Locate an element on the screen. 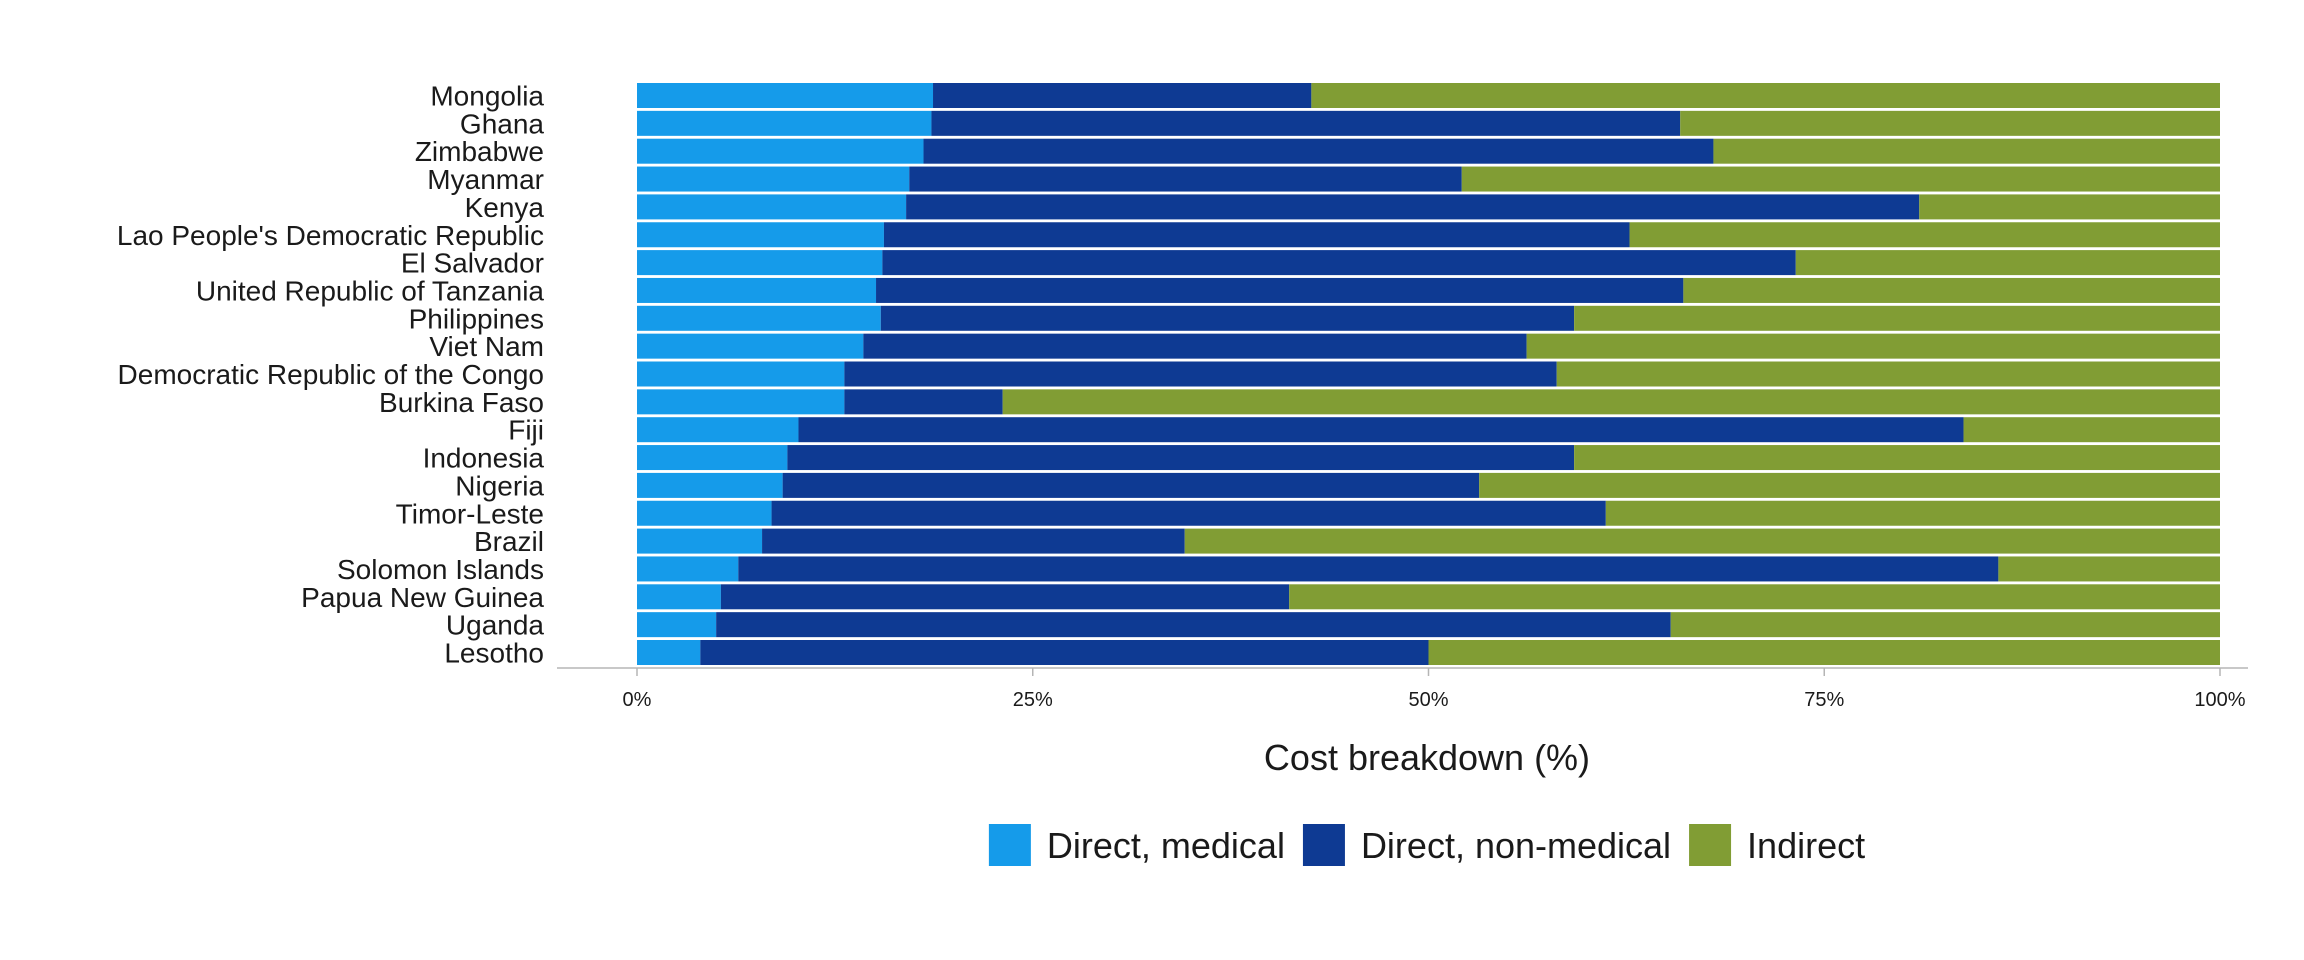 This screenshot has width=2304, height=960. category-label: Viet Nam is located at coordinates (486, 346).